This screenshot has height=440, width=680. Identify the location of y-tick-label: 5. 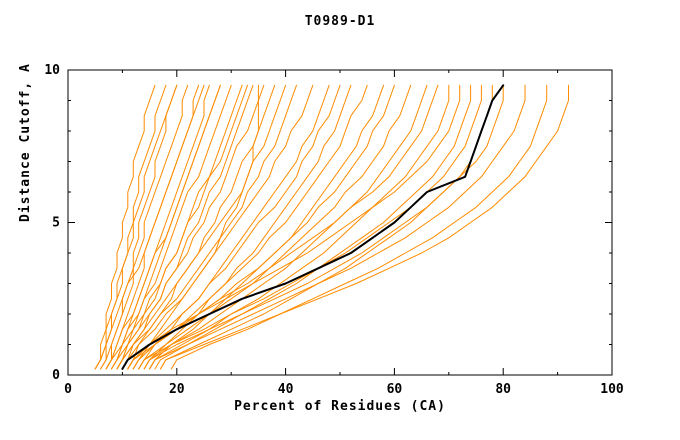
(56, 223).